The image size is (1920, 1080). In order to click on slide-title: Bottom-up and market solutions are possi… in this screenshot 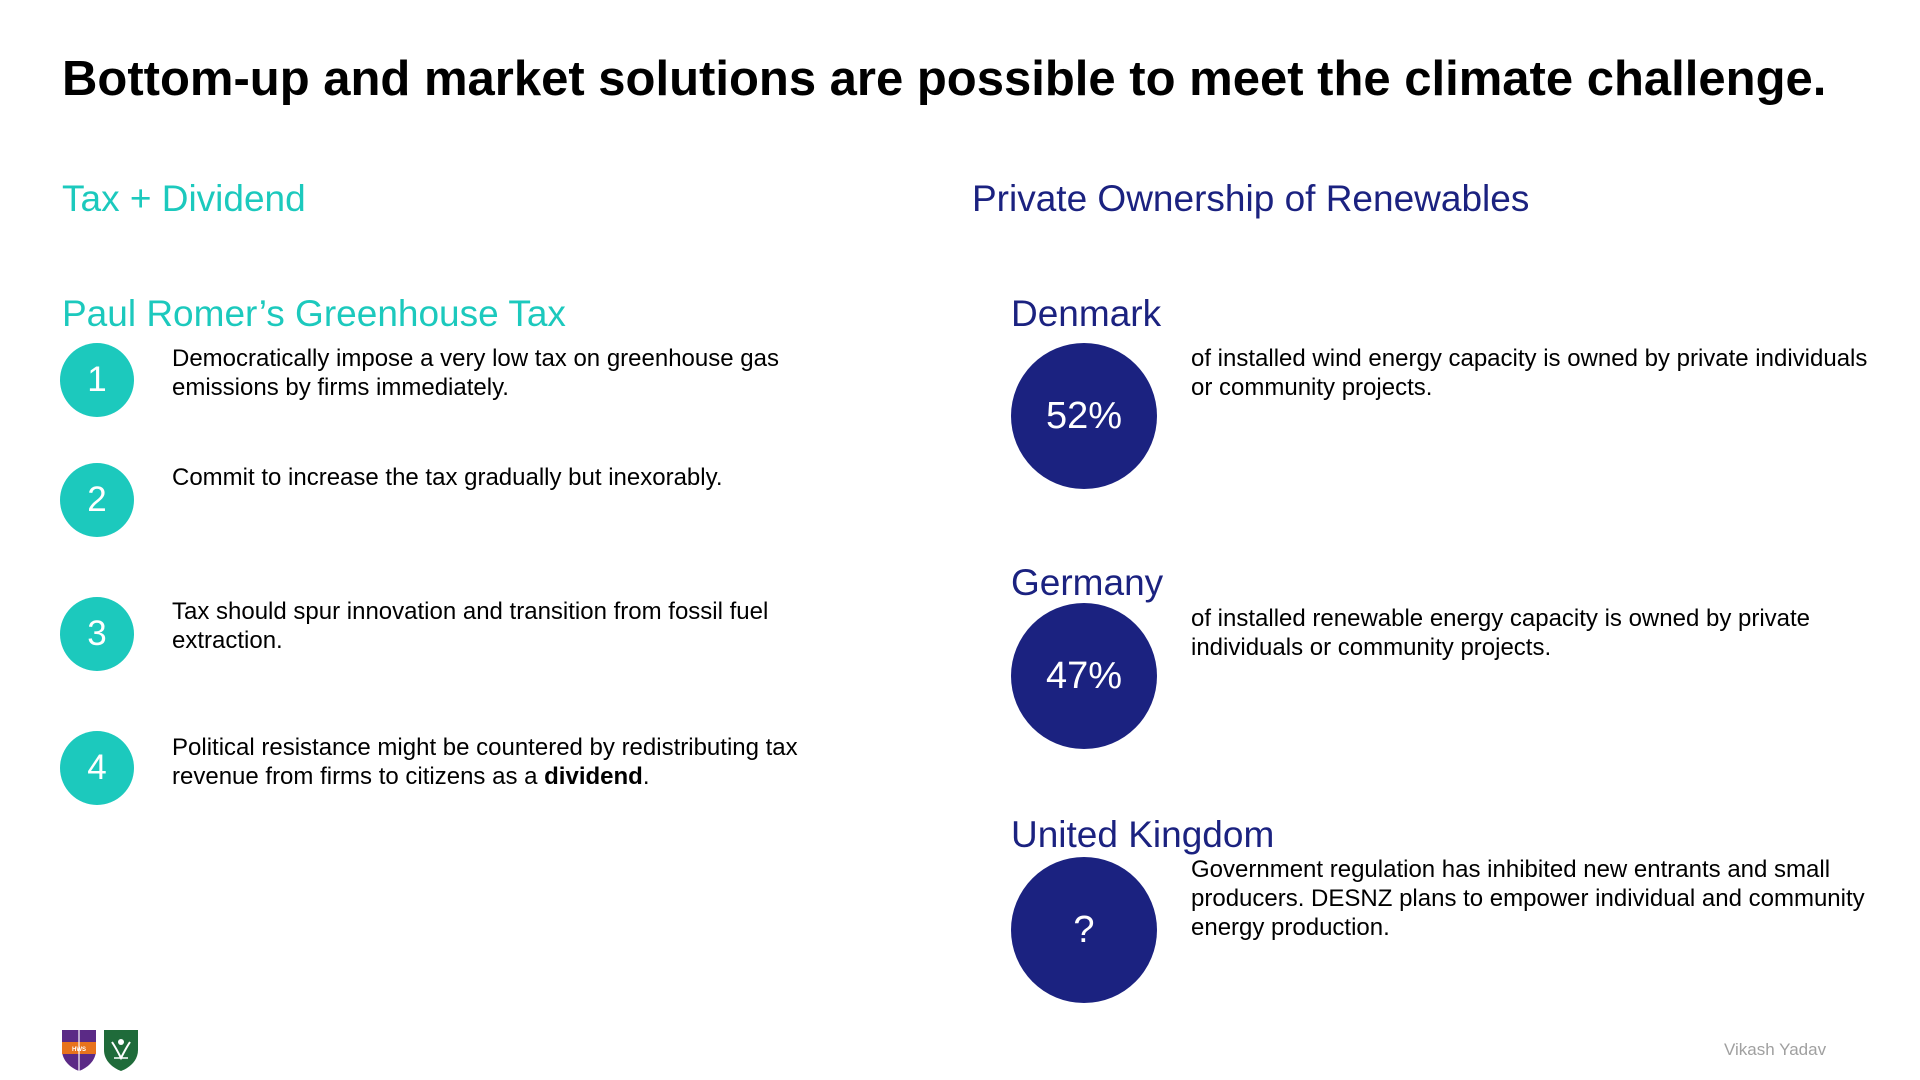, I will do `click(944, 79)`.